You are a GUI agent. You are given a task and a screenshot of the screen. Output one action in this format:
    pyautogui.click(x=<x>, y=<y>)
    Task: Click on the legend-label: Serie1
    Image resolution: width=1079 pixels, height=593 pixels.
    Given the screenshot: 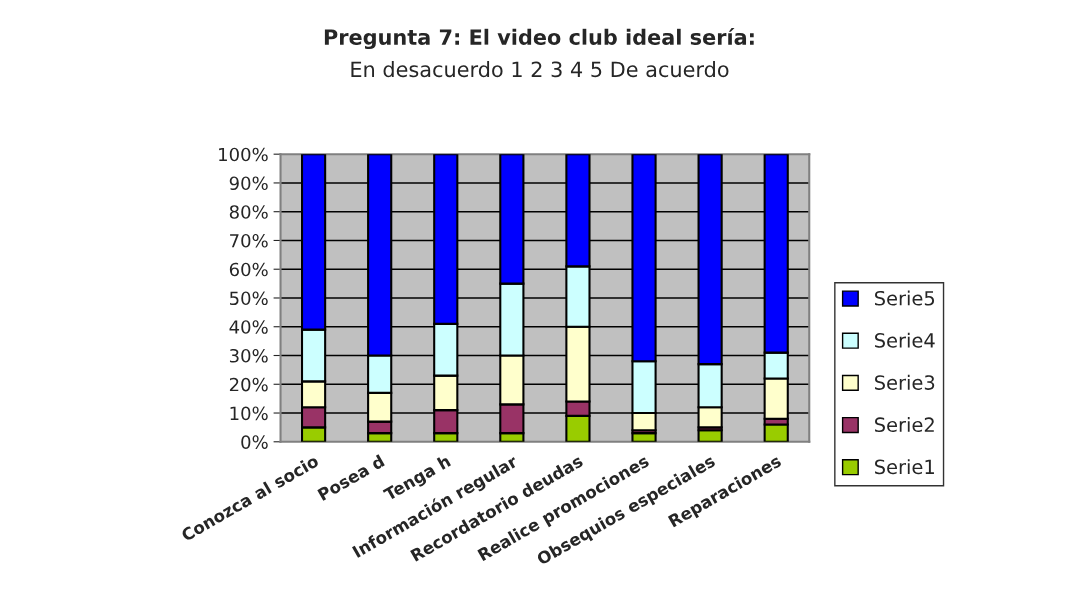 What is the action you would take?
    pyautogui.click(x=904, y=467)
    